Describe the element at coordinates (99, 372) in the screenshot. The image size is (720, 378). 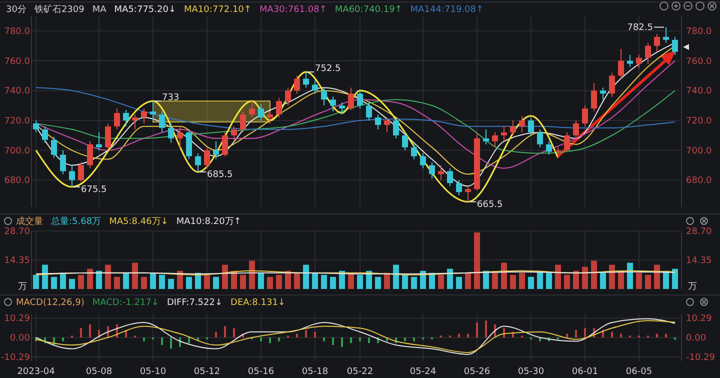
I see `x-tick-label: 05-08` at that location.